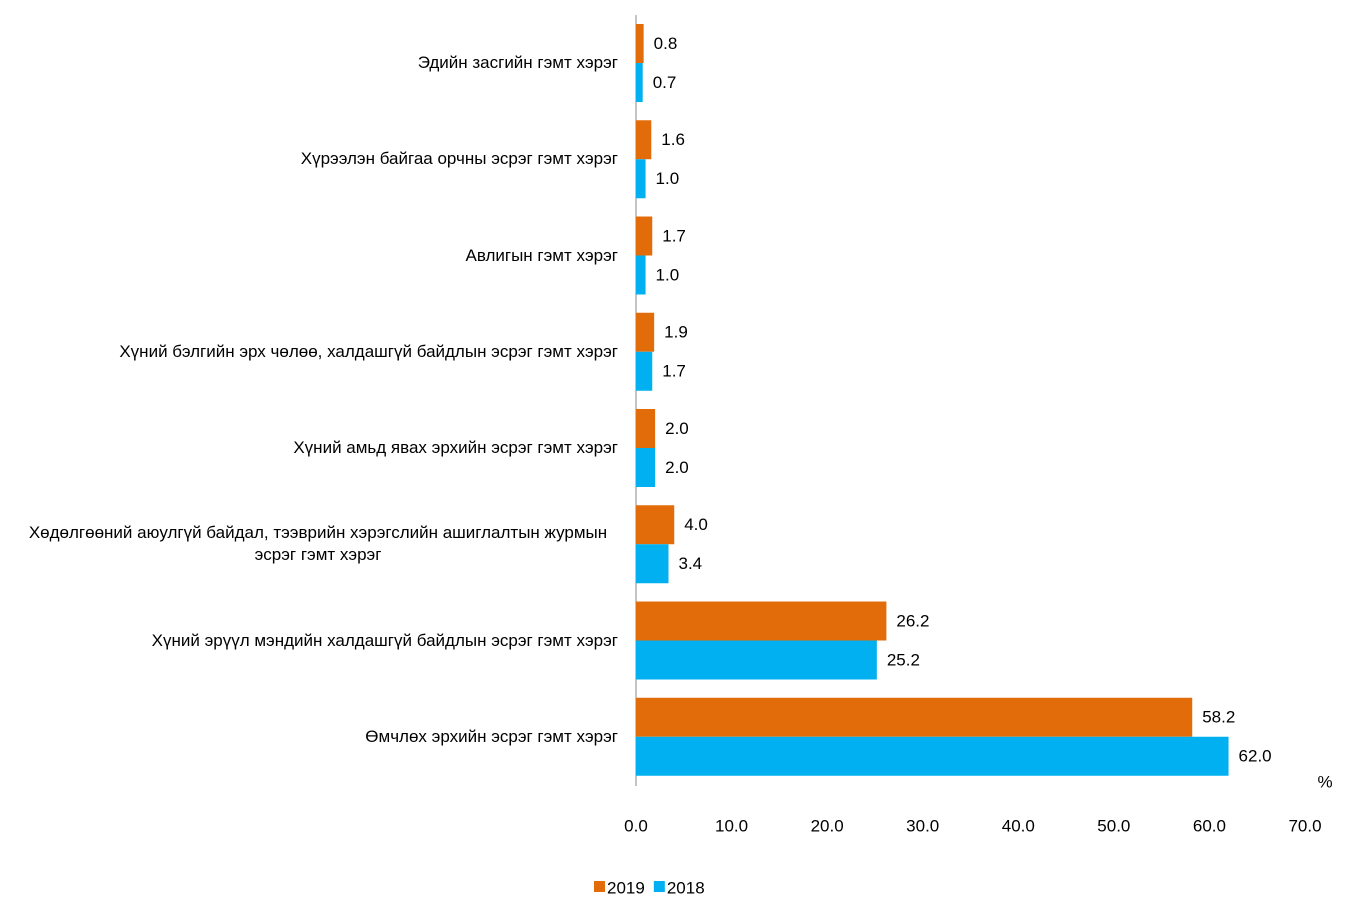 The image size is (1348, 898). I want to click on category-label: Авлигын гэмт хэрэг, so click(541, 255).